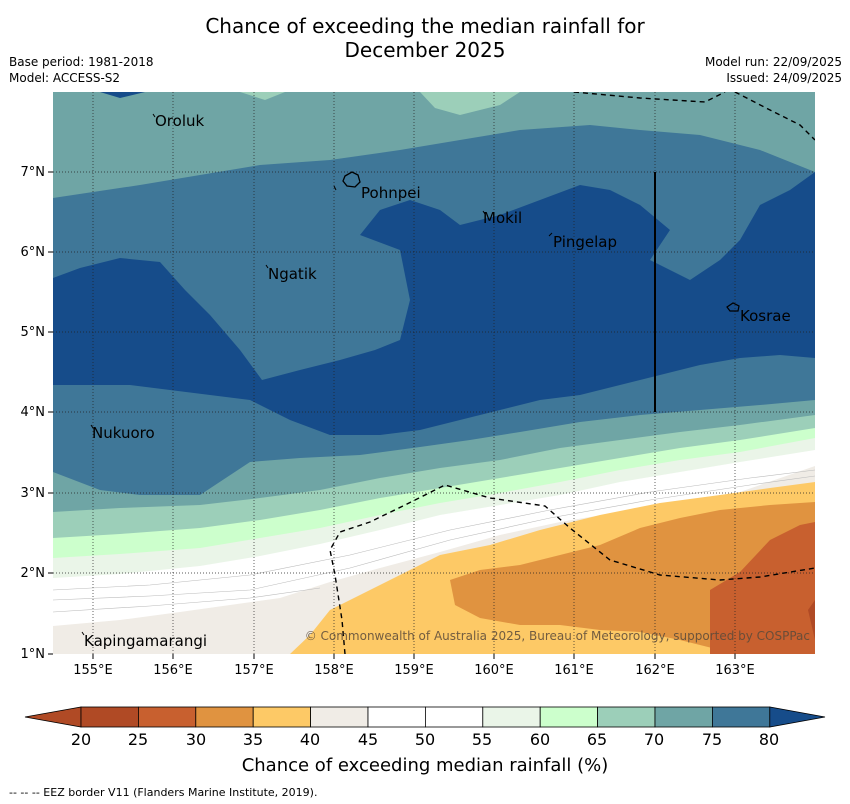  What do you see at coordinates (196, 739) in the screenshot?
I see `colorbar-label-30: 30` at bounding box center [196, 739].